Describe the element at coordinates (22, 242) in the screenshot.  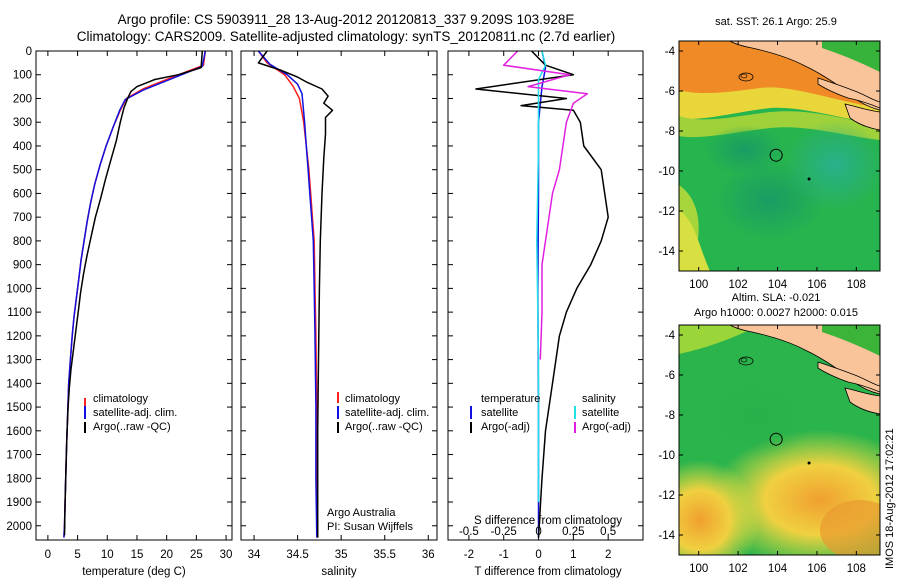
I see `y-tick-label: 800` at that location.